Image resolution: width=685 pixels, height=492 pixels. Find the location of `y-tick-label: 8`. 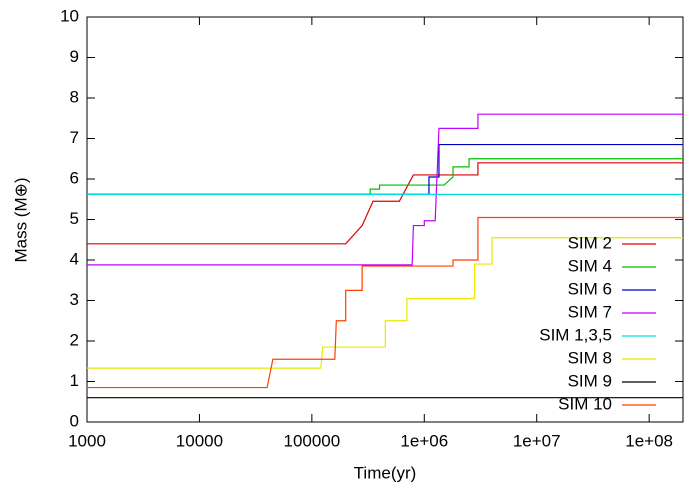

y-tick-label: 8 is located at coordinates (74, 96).